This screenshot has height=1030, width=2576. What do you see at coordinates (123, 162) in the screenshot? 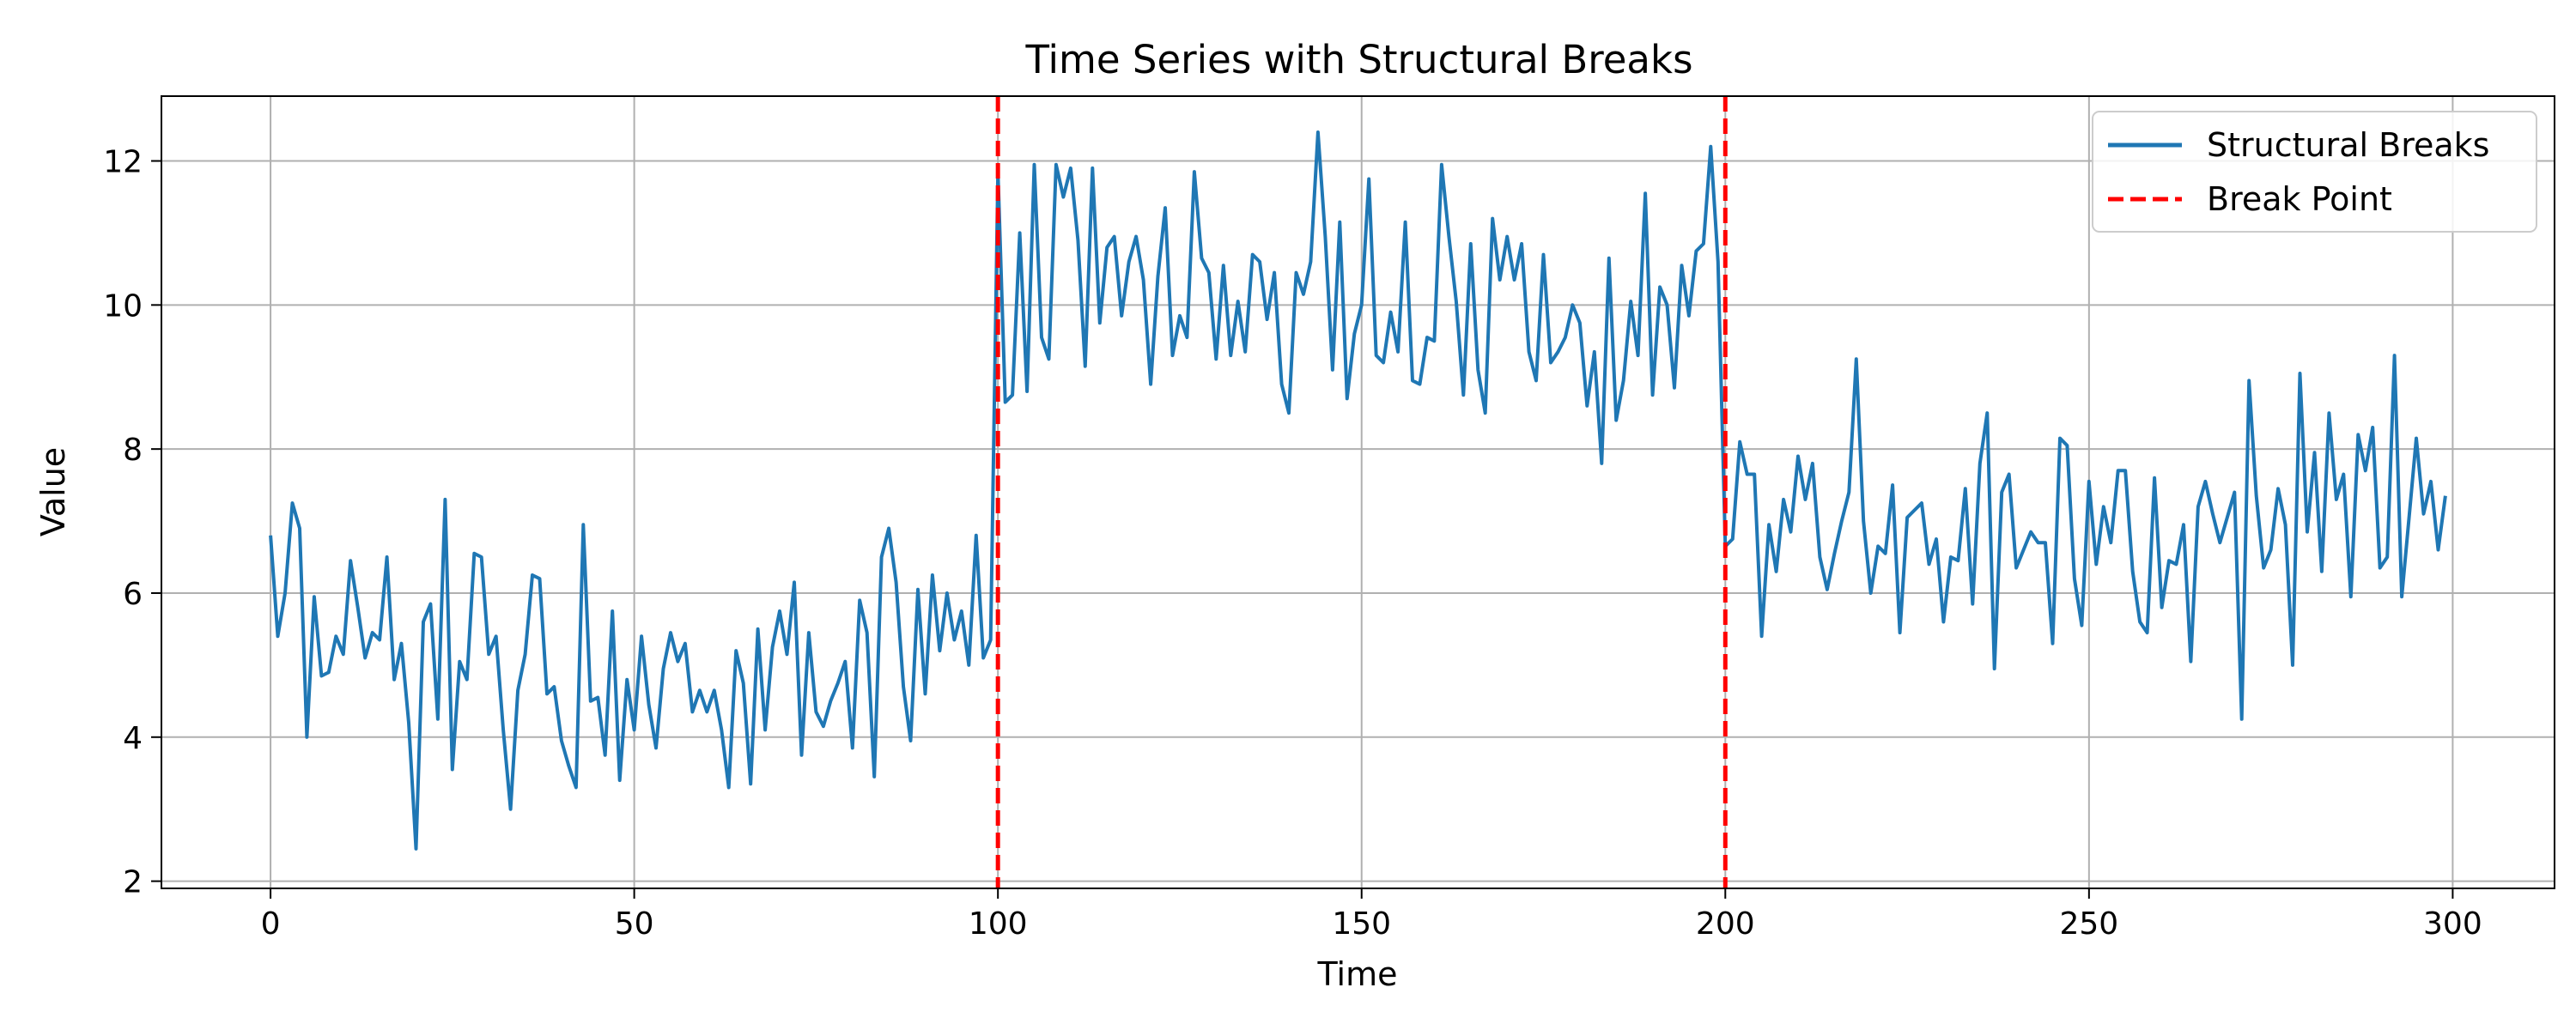
I see `y-tick-label: 12` at bounding box center [123, 162].